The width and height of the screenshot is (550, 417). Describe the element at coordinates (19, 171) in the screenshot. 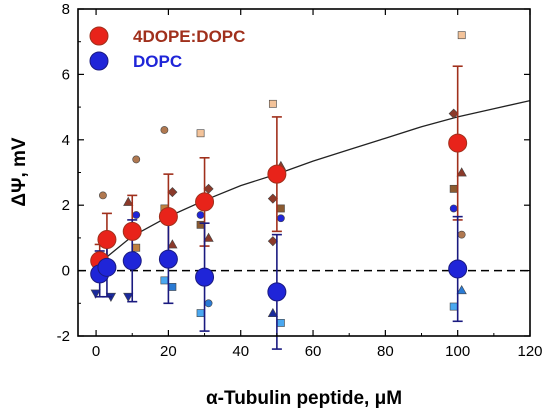

I see `y-axis-title: ΔΨ, mV` at that location.